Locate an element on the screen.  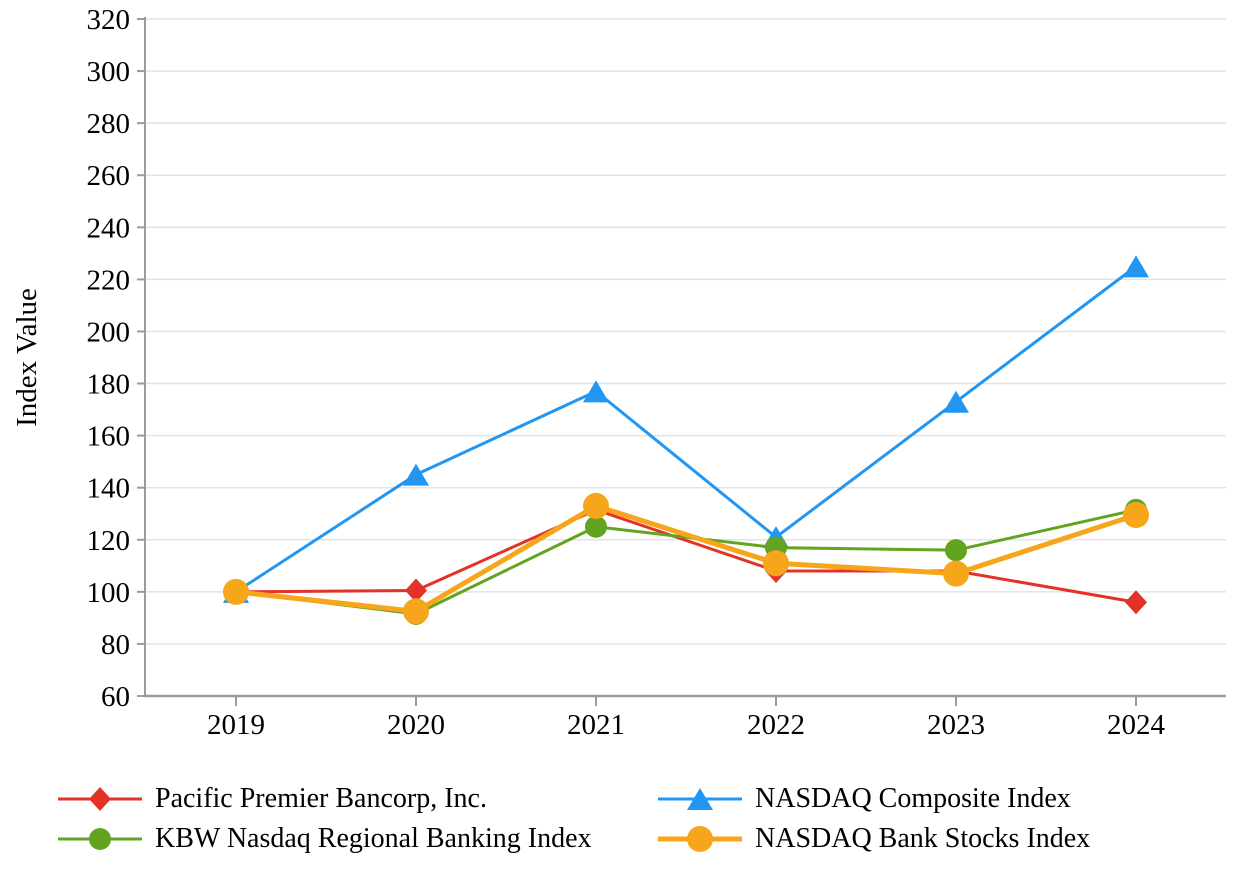
y-axis-tick-label: 60 is located at coordinates (115, 697).